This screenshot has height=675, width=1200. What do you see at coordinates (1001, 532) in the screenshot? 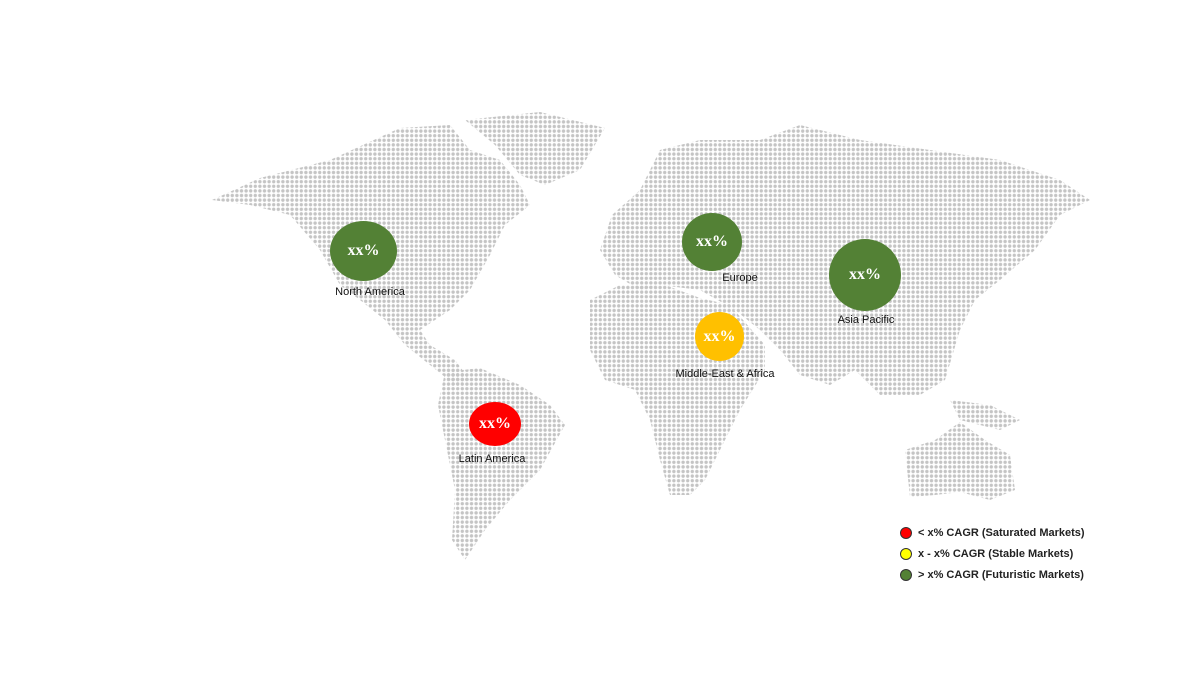
I see `legend-label: < x% CAGR (Saturated Markets)` at bounding box center [1001, 532].